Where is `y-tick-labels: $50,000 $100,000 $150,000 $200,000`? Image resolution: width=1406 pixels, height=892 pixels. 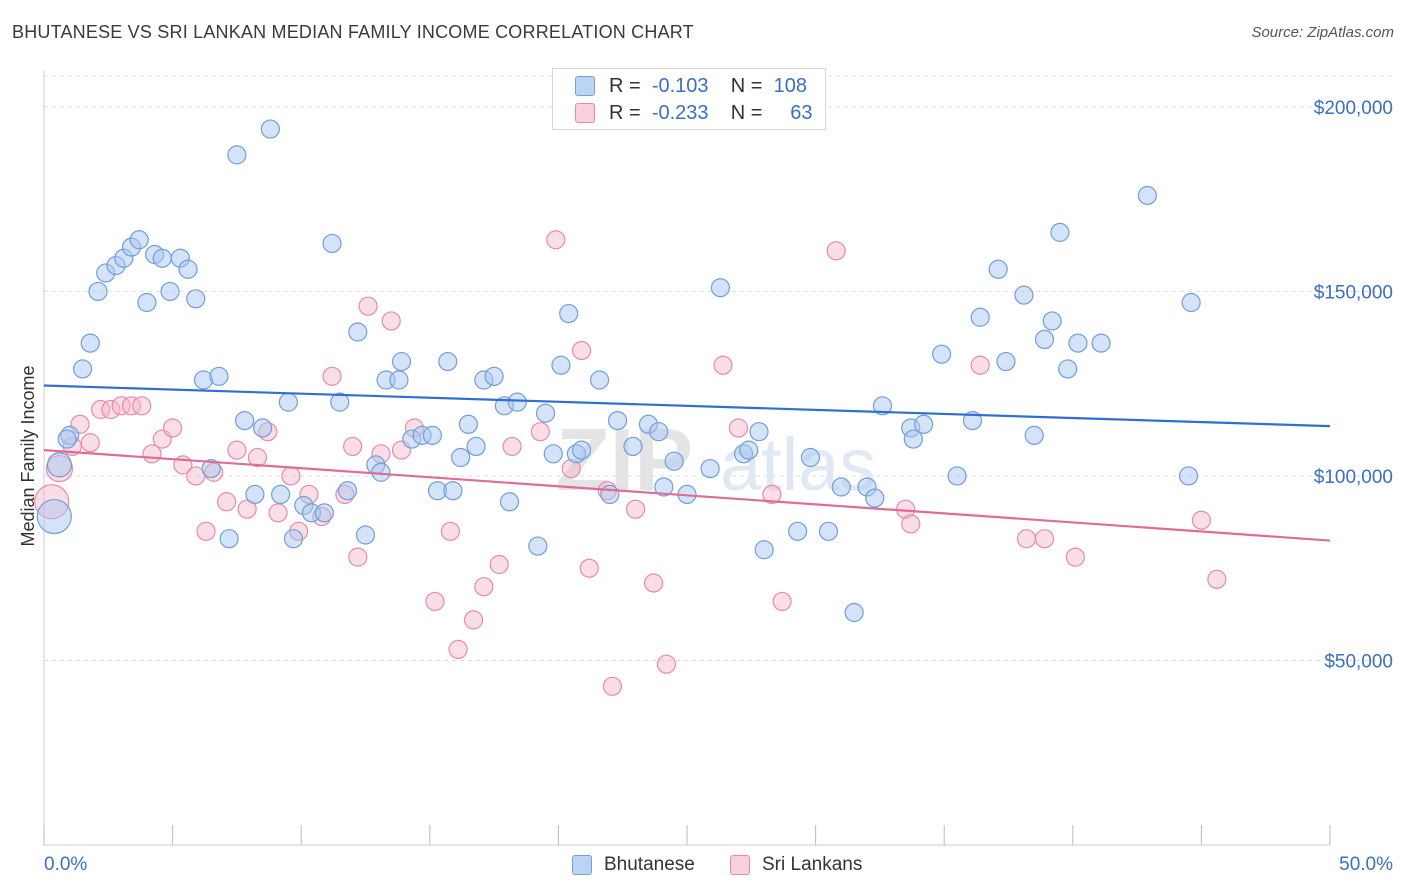 y-tick-labels: $50,000 $100,000 $150,000 $200,000 is located at coordinates (1353, 385).